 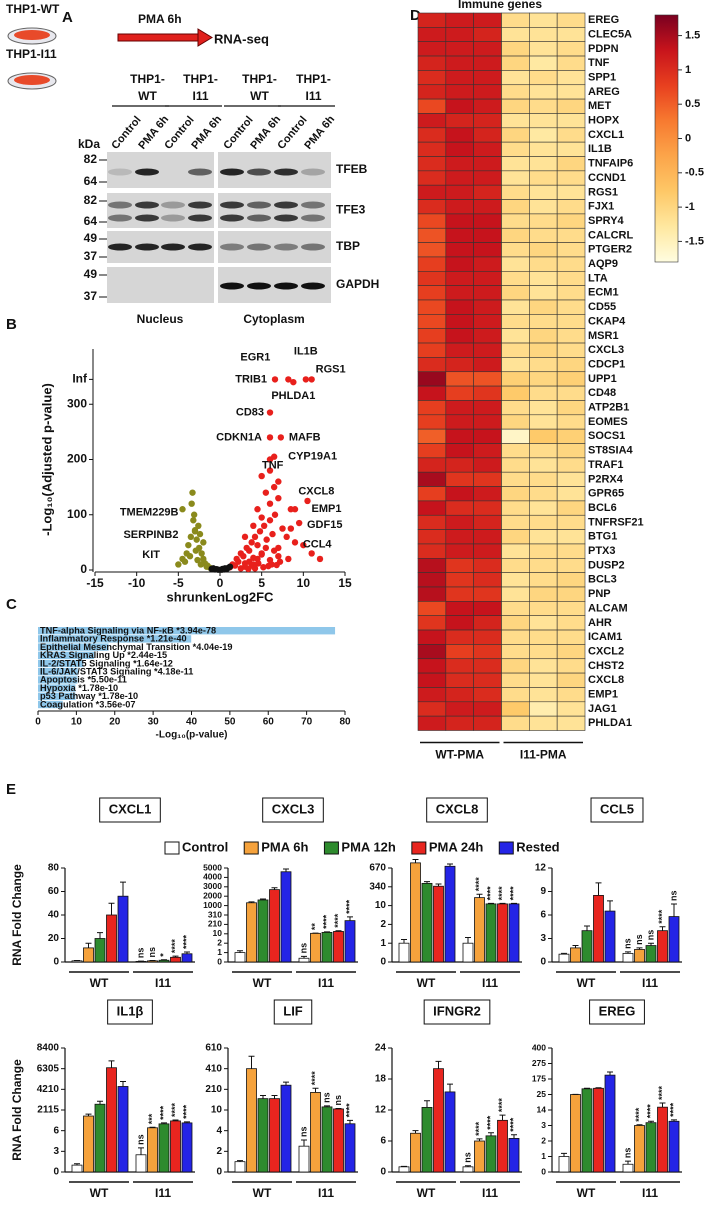 What do you see at coordinates (150, 535) in the screenshot?
I see `point-label: SERPINB2` at bounding box center [150, 535].